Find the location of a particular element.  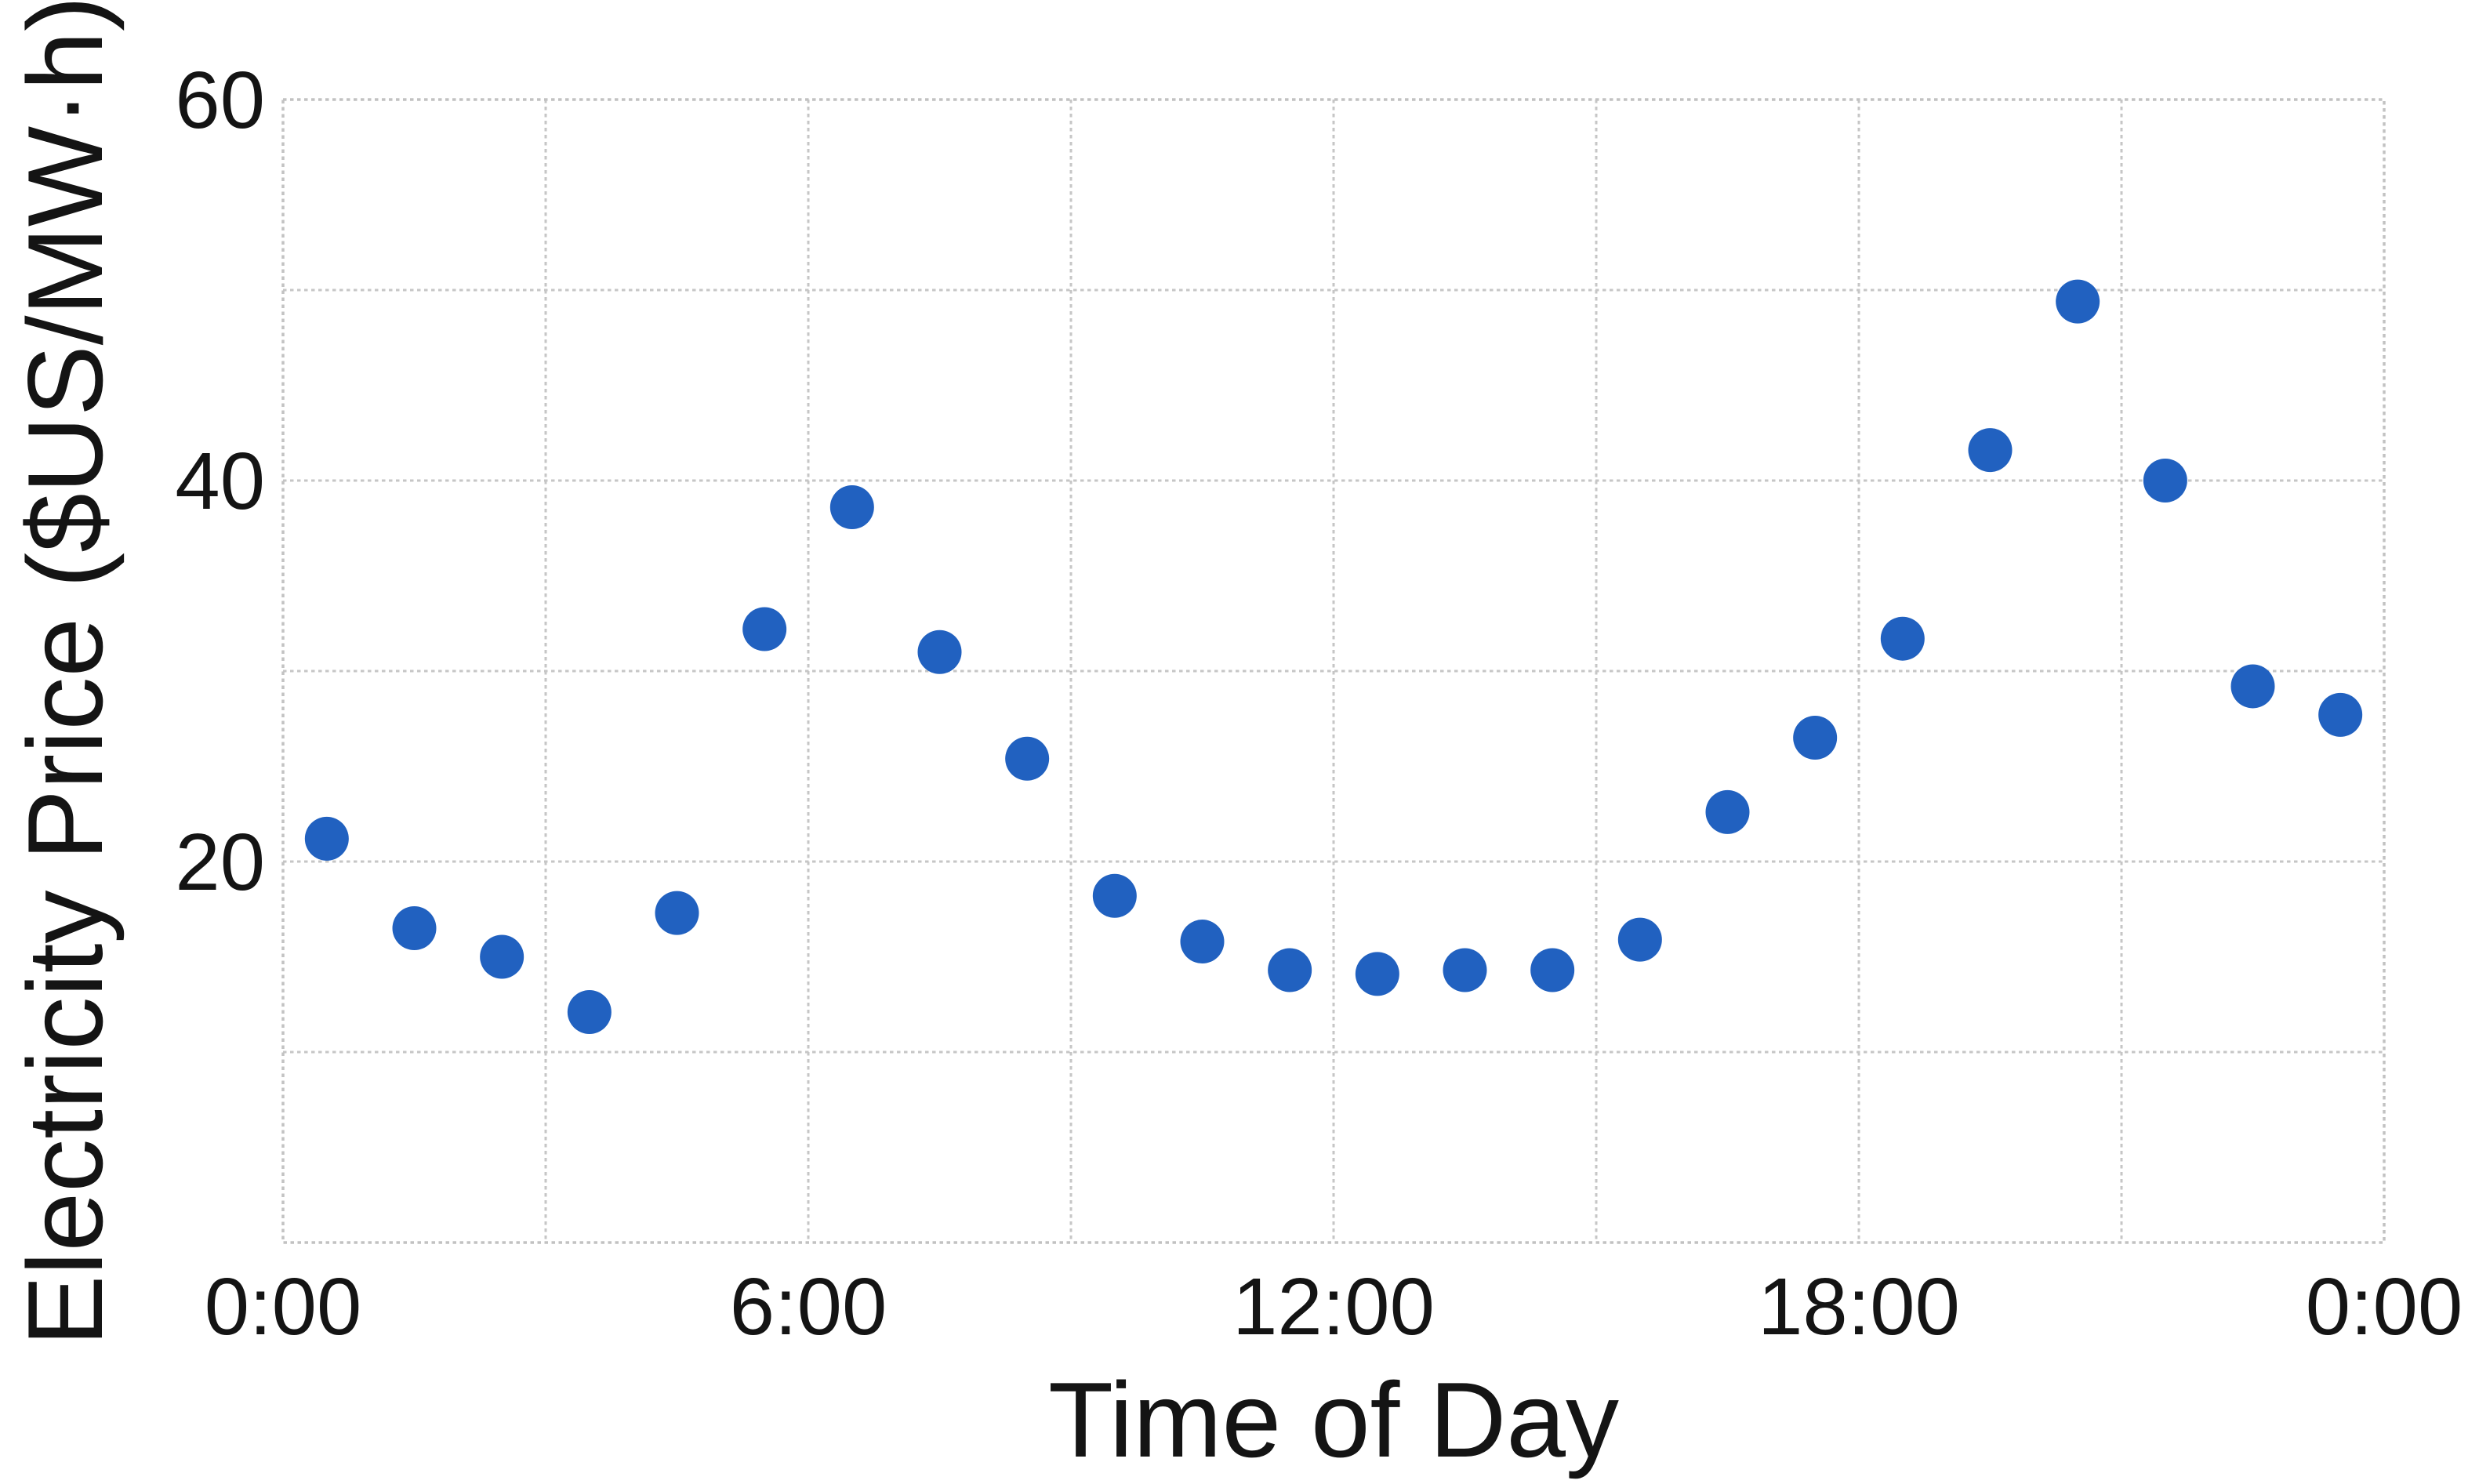

y-tick-label: 40 is located at coordinates (220, 481).